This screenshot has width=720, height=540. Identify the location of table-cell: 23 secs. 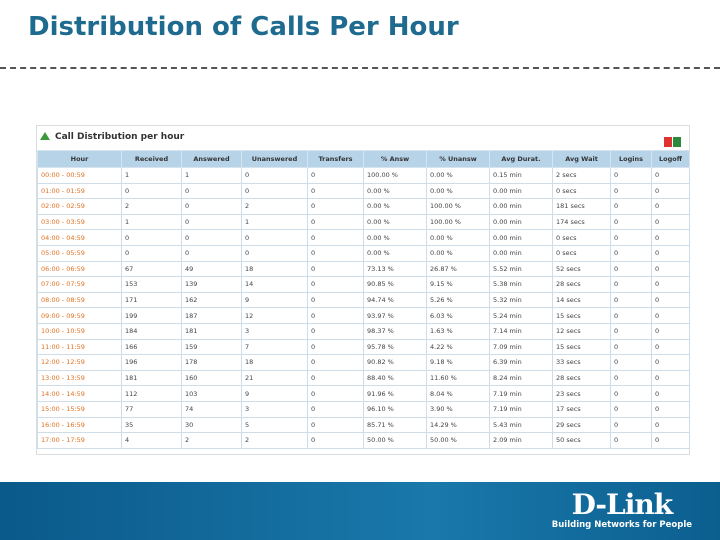
(581, 393).